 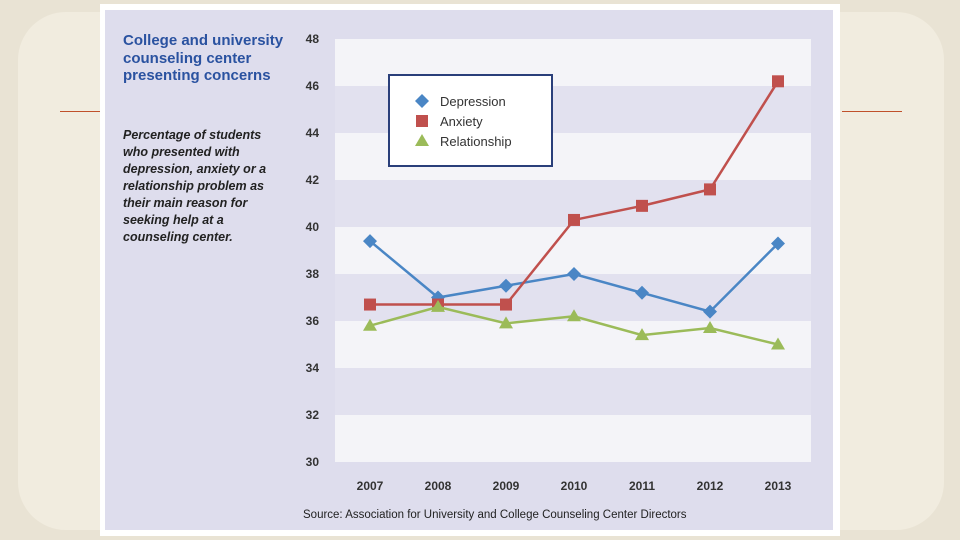 What do you see at coordinates (574, 486) in the screenshot?
I see `x-tick-label: 2010` at bounding box center [574, 486].